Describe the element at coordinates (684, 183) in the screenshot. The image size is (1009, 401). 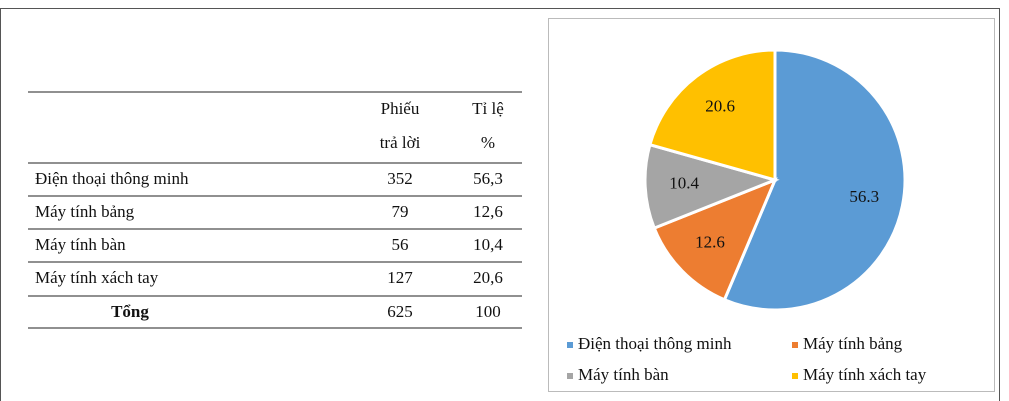
I see `data-label: 10.4` at that location.